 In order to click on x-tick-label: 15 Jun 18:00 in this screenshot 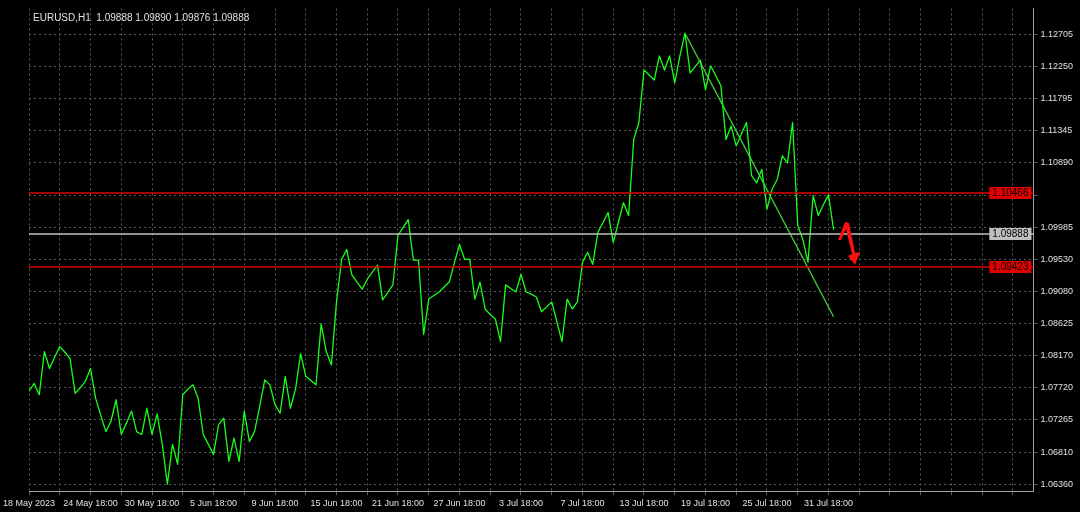, I will do `click(336, 503)`.